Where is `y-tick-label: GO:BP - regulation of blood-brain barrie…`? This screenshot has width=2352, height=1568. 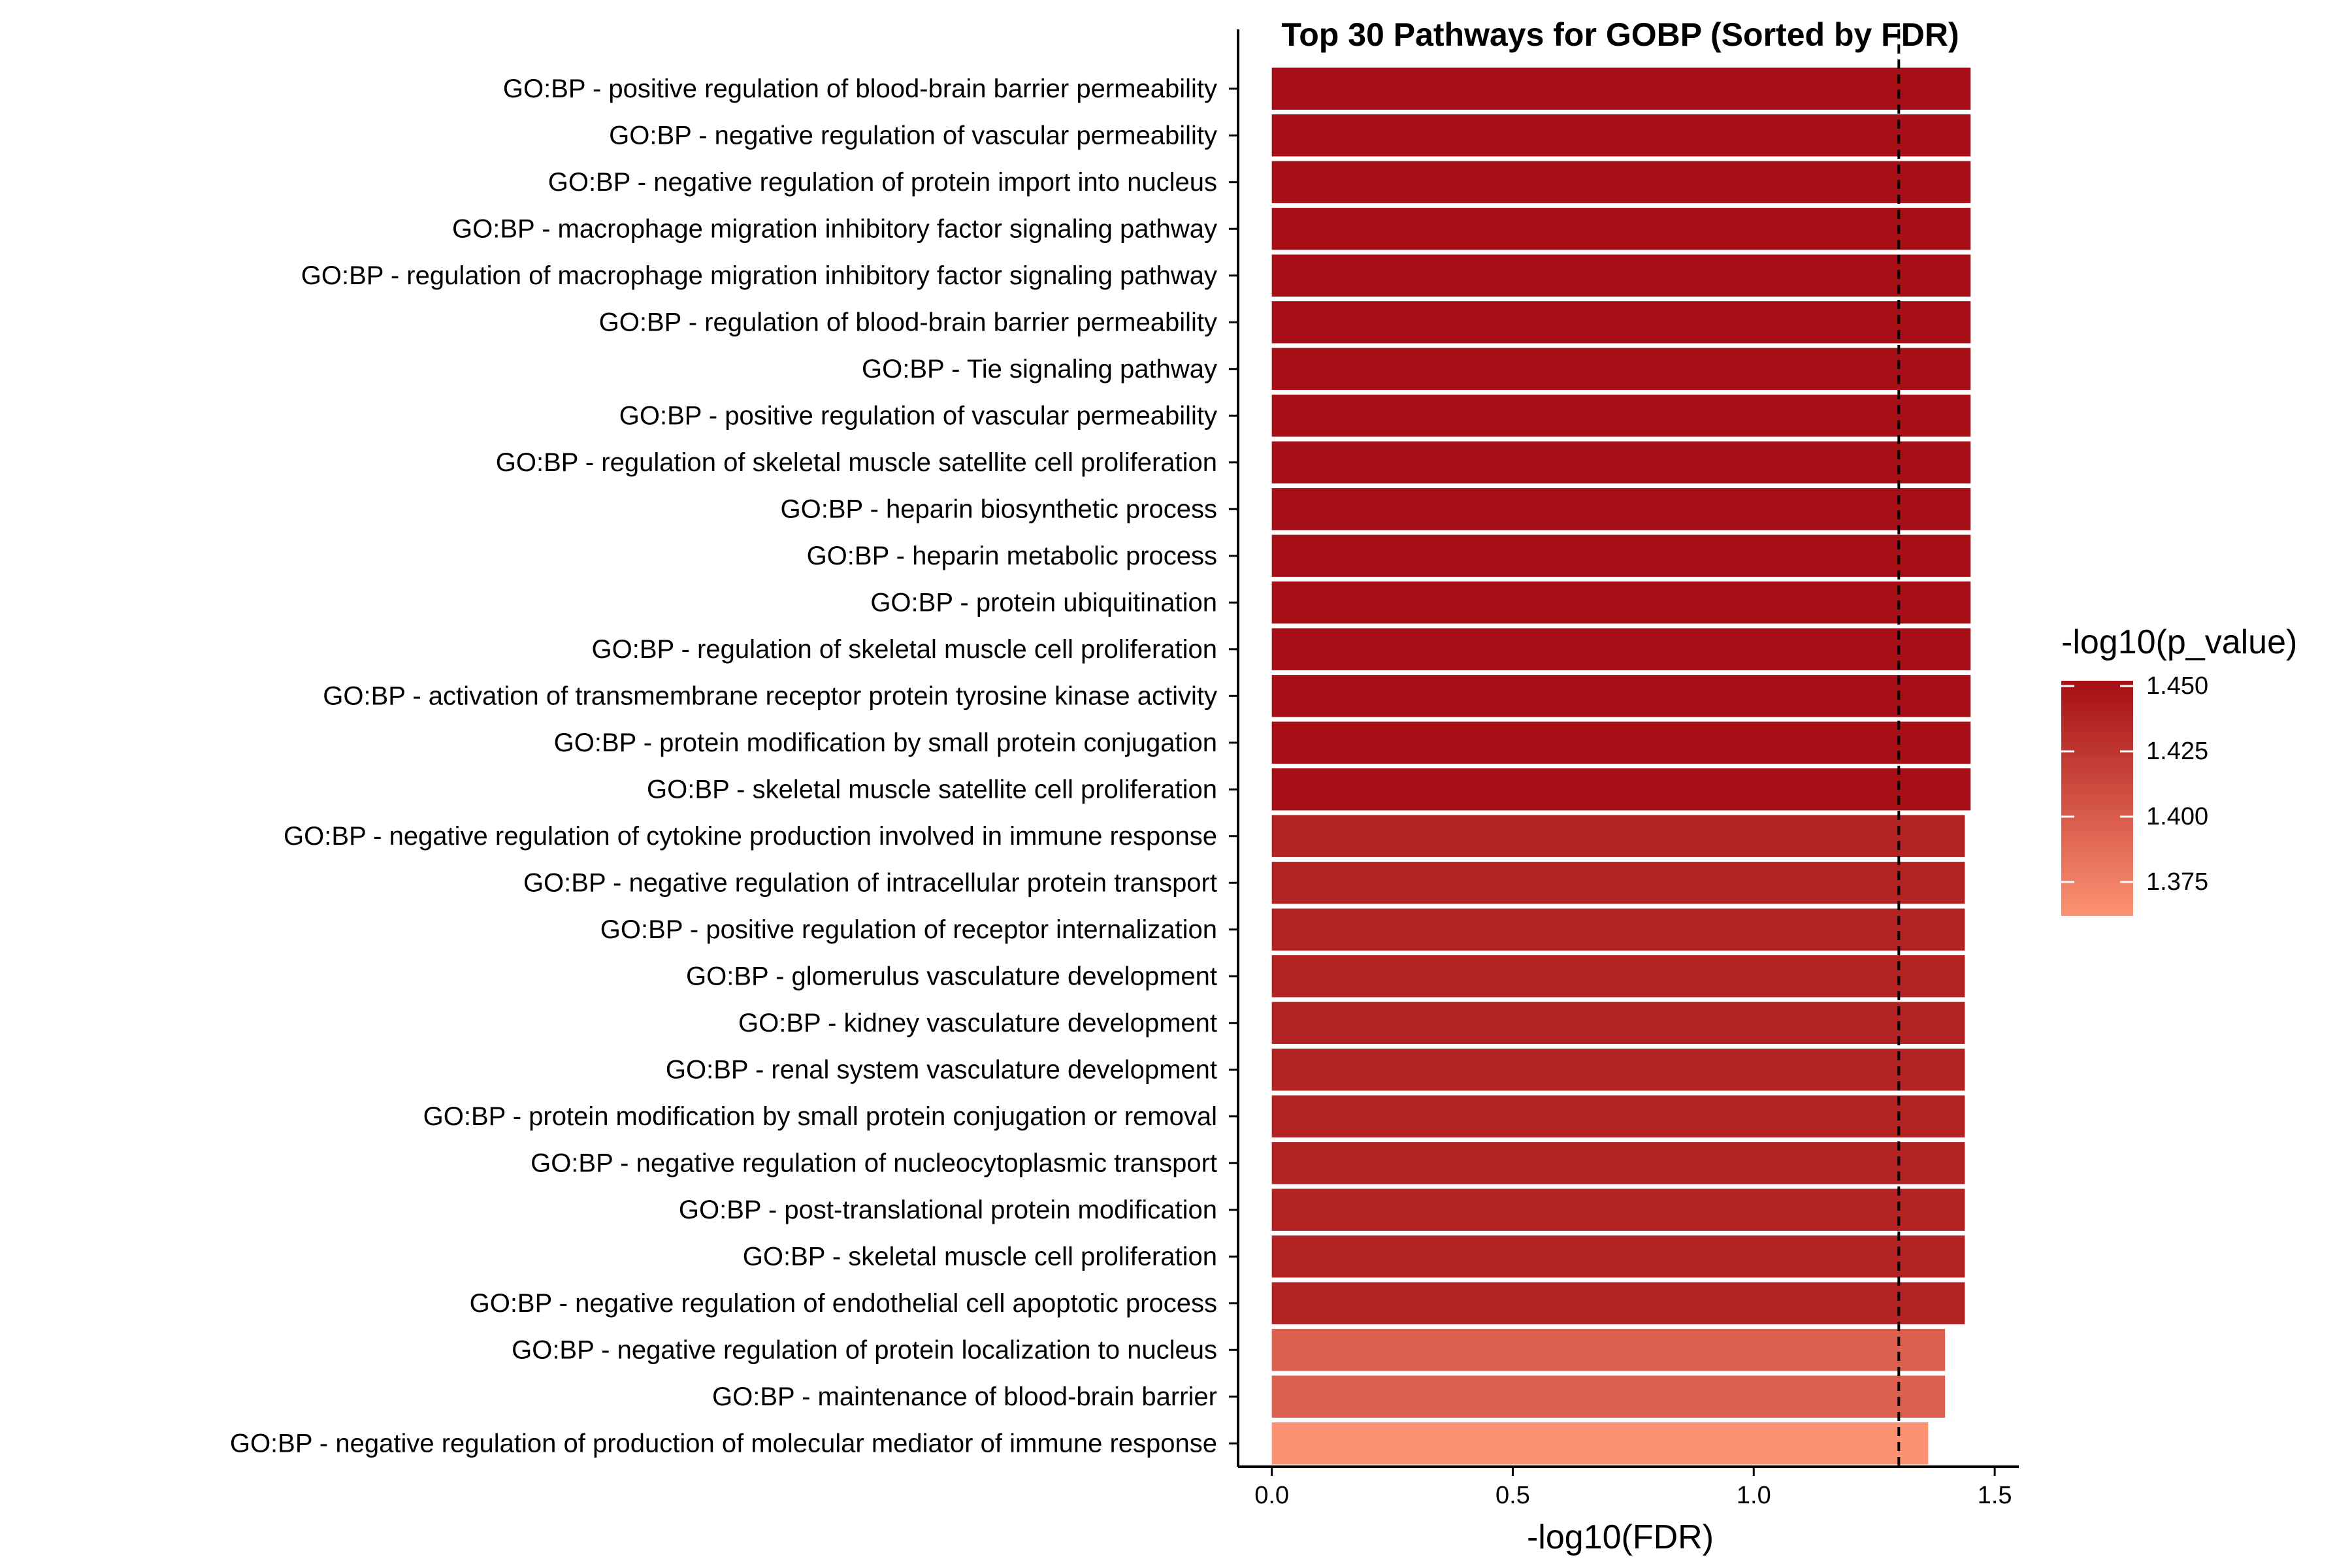 y-tick-label: GO:BP - regulation of blood-brain barrie… is located at coordinates (908, 322).